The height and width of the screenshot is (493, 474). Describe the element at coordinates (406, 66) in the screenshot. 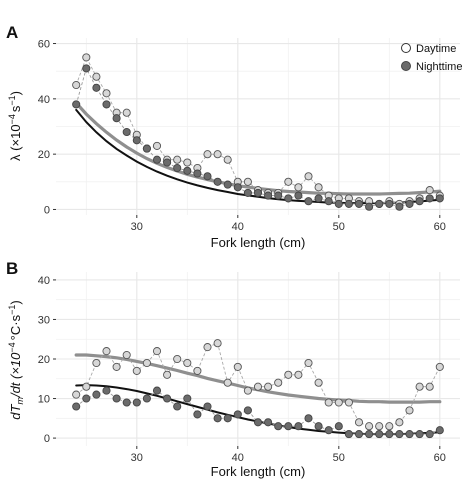

I see `legend-nighttime-marker` at that location.